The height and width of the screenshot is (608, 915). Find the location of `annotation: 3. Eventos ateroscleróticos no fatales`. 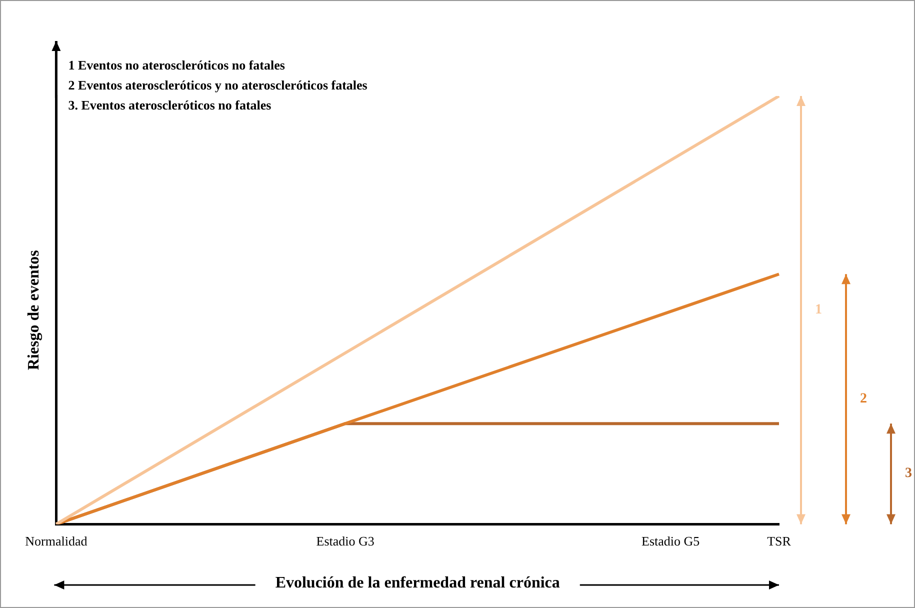

annotation: 3. Eventos ateroscleróticos no fatales is located at coordinates (170, 104).